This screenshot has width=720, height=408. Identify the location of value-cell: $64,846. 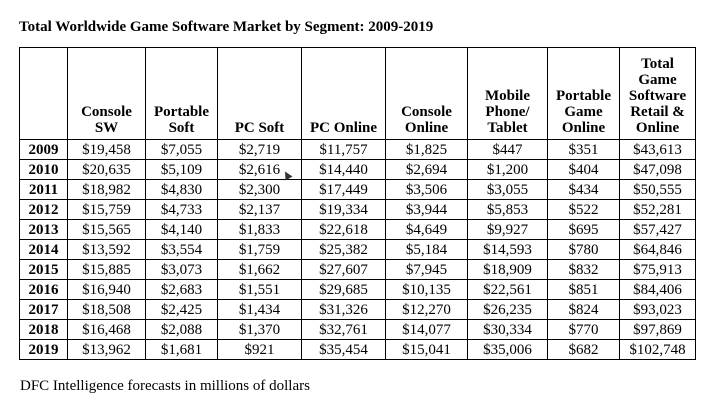
(657, 249).